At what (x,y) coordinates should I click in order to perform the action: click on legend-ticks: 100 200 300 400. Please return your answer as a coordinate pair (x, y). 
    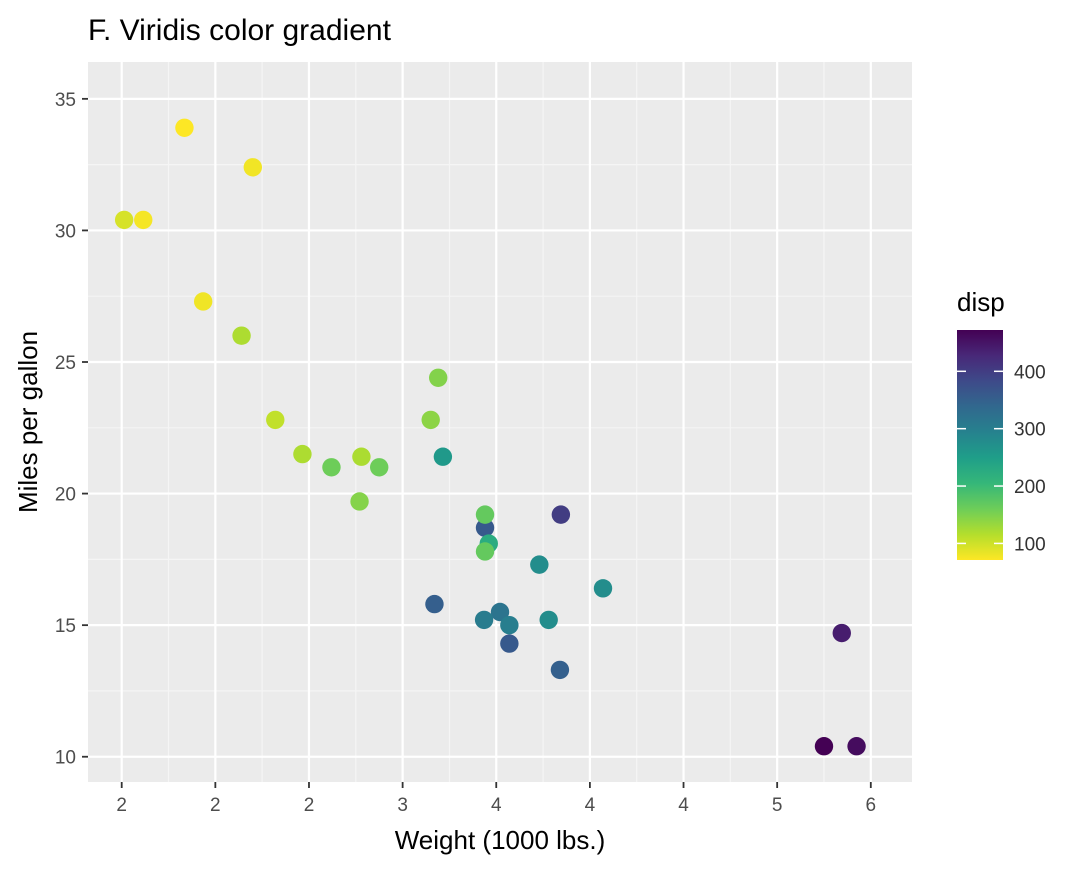
    Looking at the image, I should click on (1001, 458).